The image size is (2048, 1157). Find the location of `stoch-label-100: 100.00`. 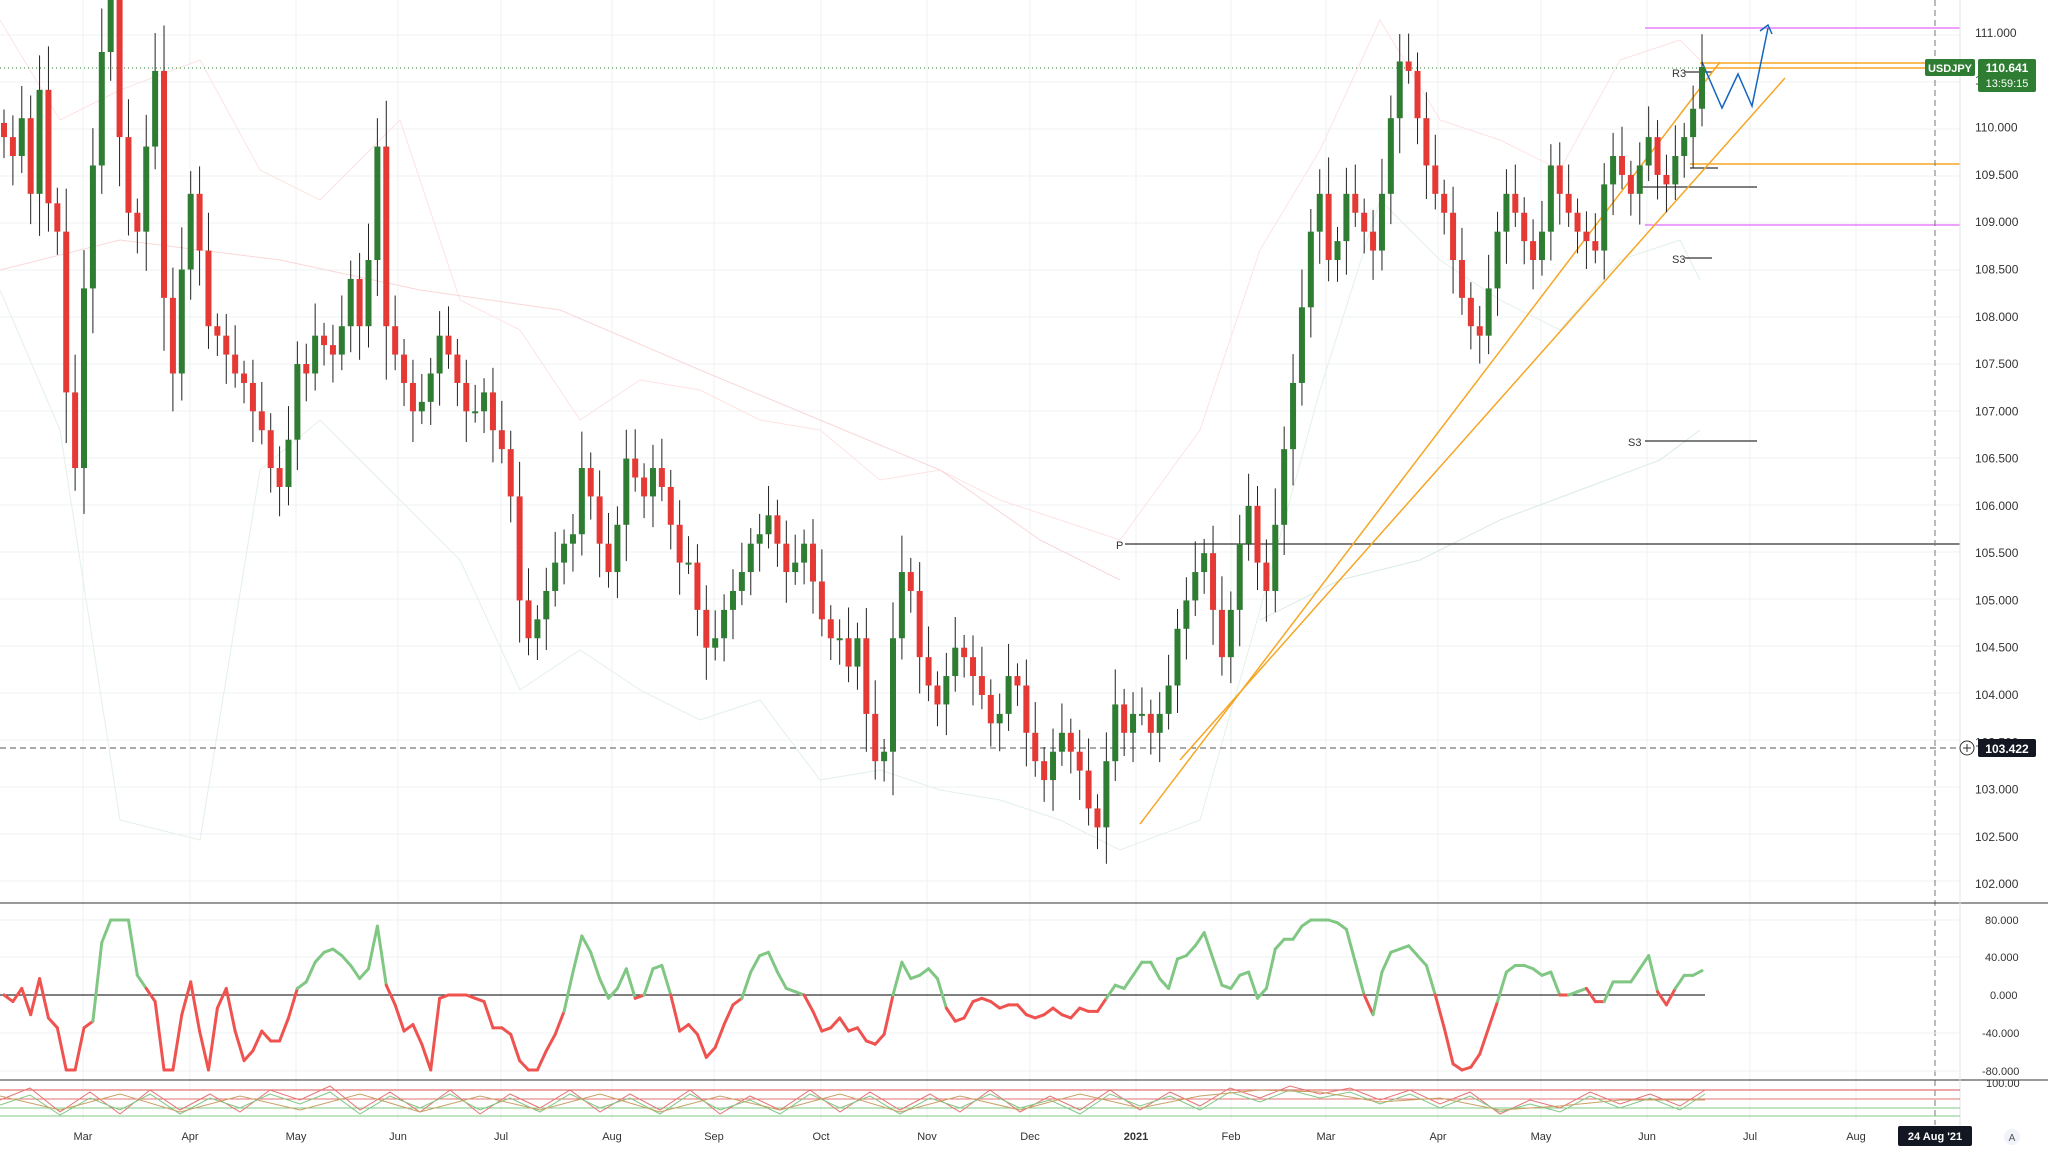

stoch-label-100: 100.00 is located at coordinates (2003, 1084).